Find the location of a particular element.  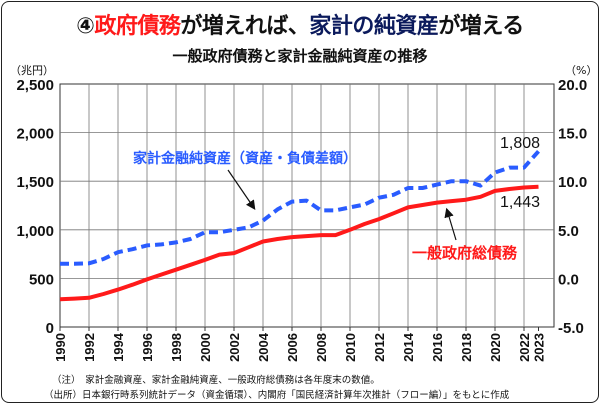

title-number: ④ is located at coordinates (85, 26).